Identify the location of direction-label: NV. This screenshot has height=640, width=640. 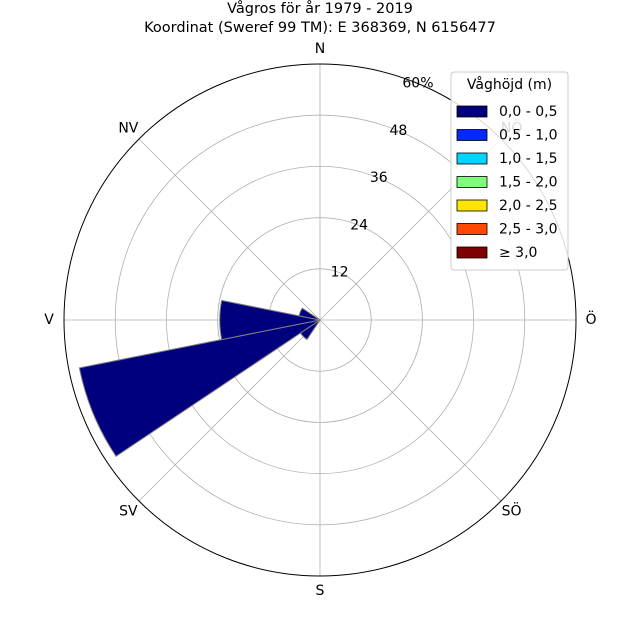
(128, 128).